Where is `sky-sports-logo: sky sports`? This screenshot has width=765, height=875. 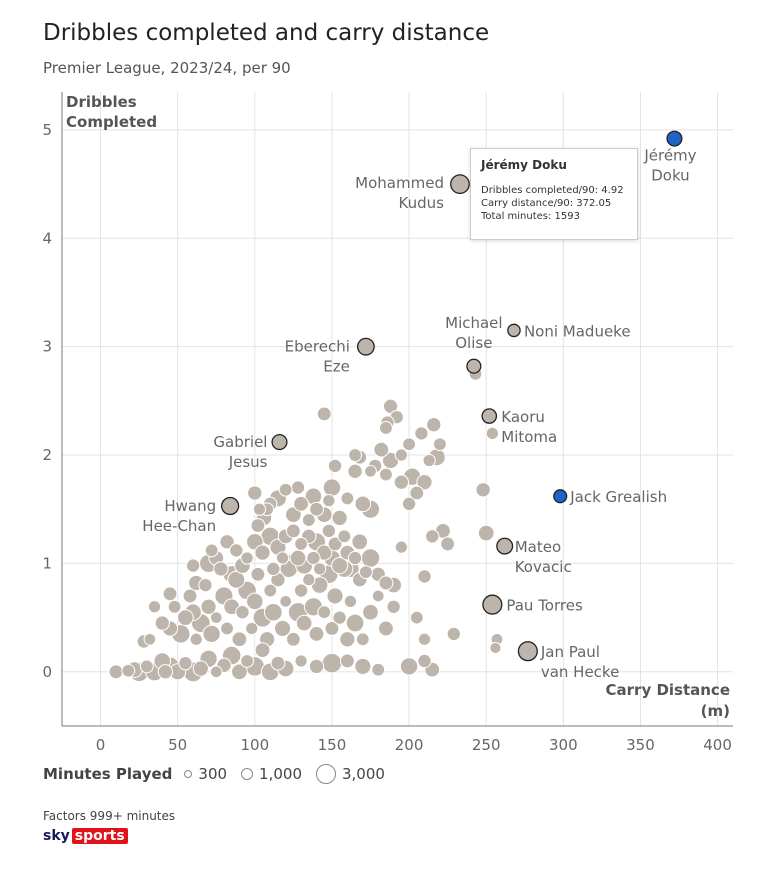
sky-sports-logo: sky sports is located at coordinates (85, 836).